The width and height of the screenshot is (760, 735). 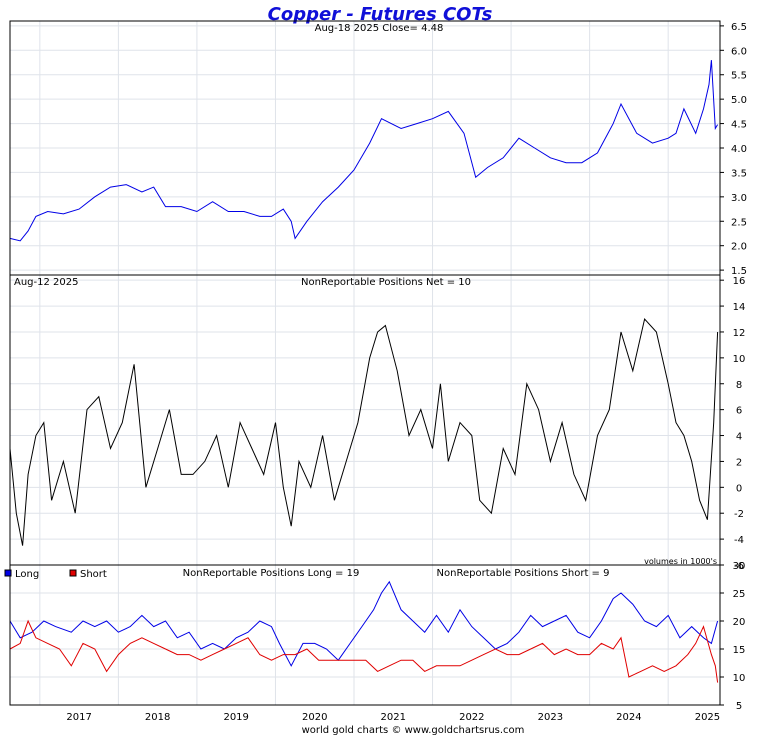 What do you see at coordinates (235, 717) in the screenshot?
I see `x-tick-label: 2019` at bounding box center [235, 717].